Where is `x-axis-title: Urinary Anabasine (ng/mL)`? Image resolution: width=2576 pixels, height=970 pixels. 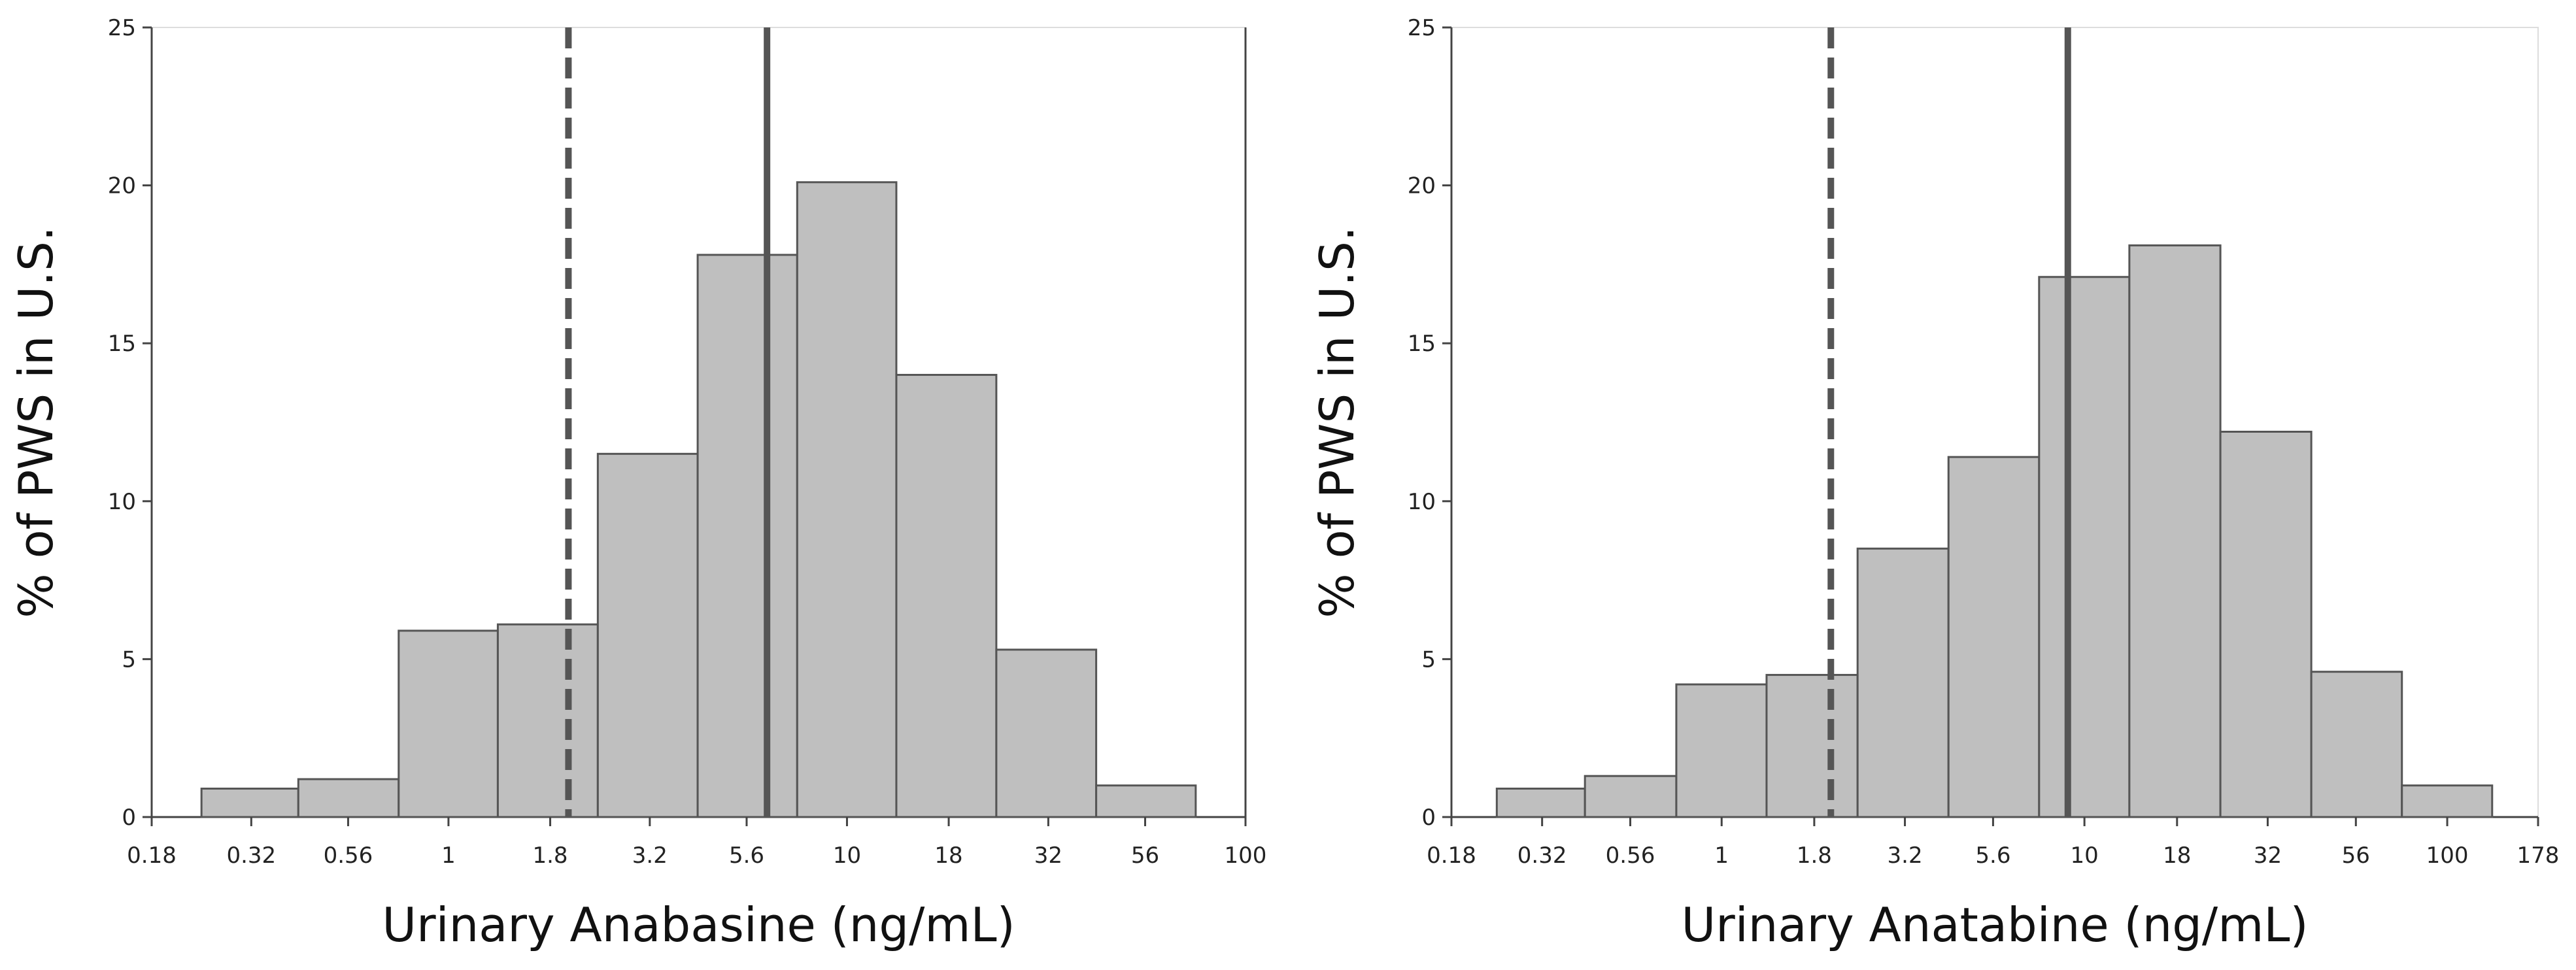
x-axis-title: Urinary Anabasine (ng/mL) is located at coordinates (698, 924).